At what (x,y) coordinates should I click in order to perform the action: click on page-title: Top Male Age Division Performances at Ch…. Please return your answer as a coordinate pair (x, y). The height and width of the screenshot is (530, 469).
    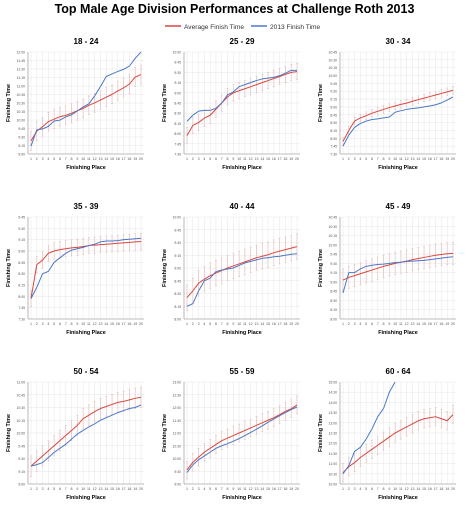
    Looking at the image, I should click on (234, 9).